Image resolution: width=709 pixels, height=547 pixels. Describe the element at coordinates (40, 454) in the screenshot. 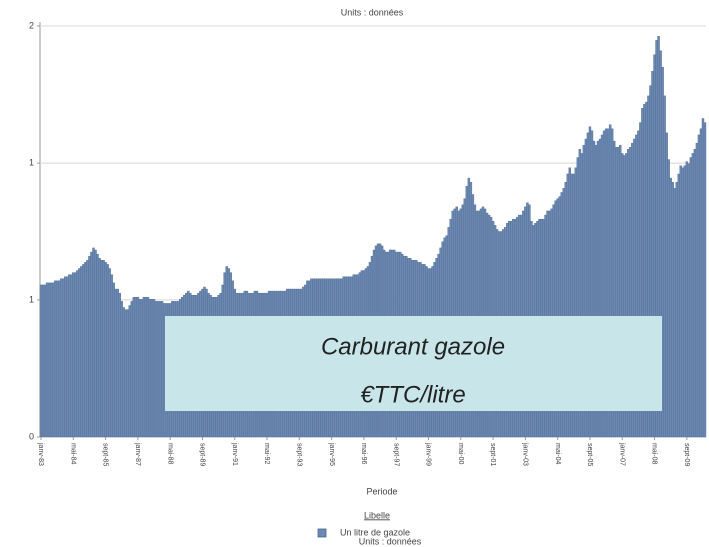

I see `x-tick-label: janv-83` at that location.